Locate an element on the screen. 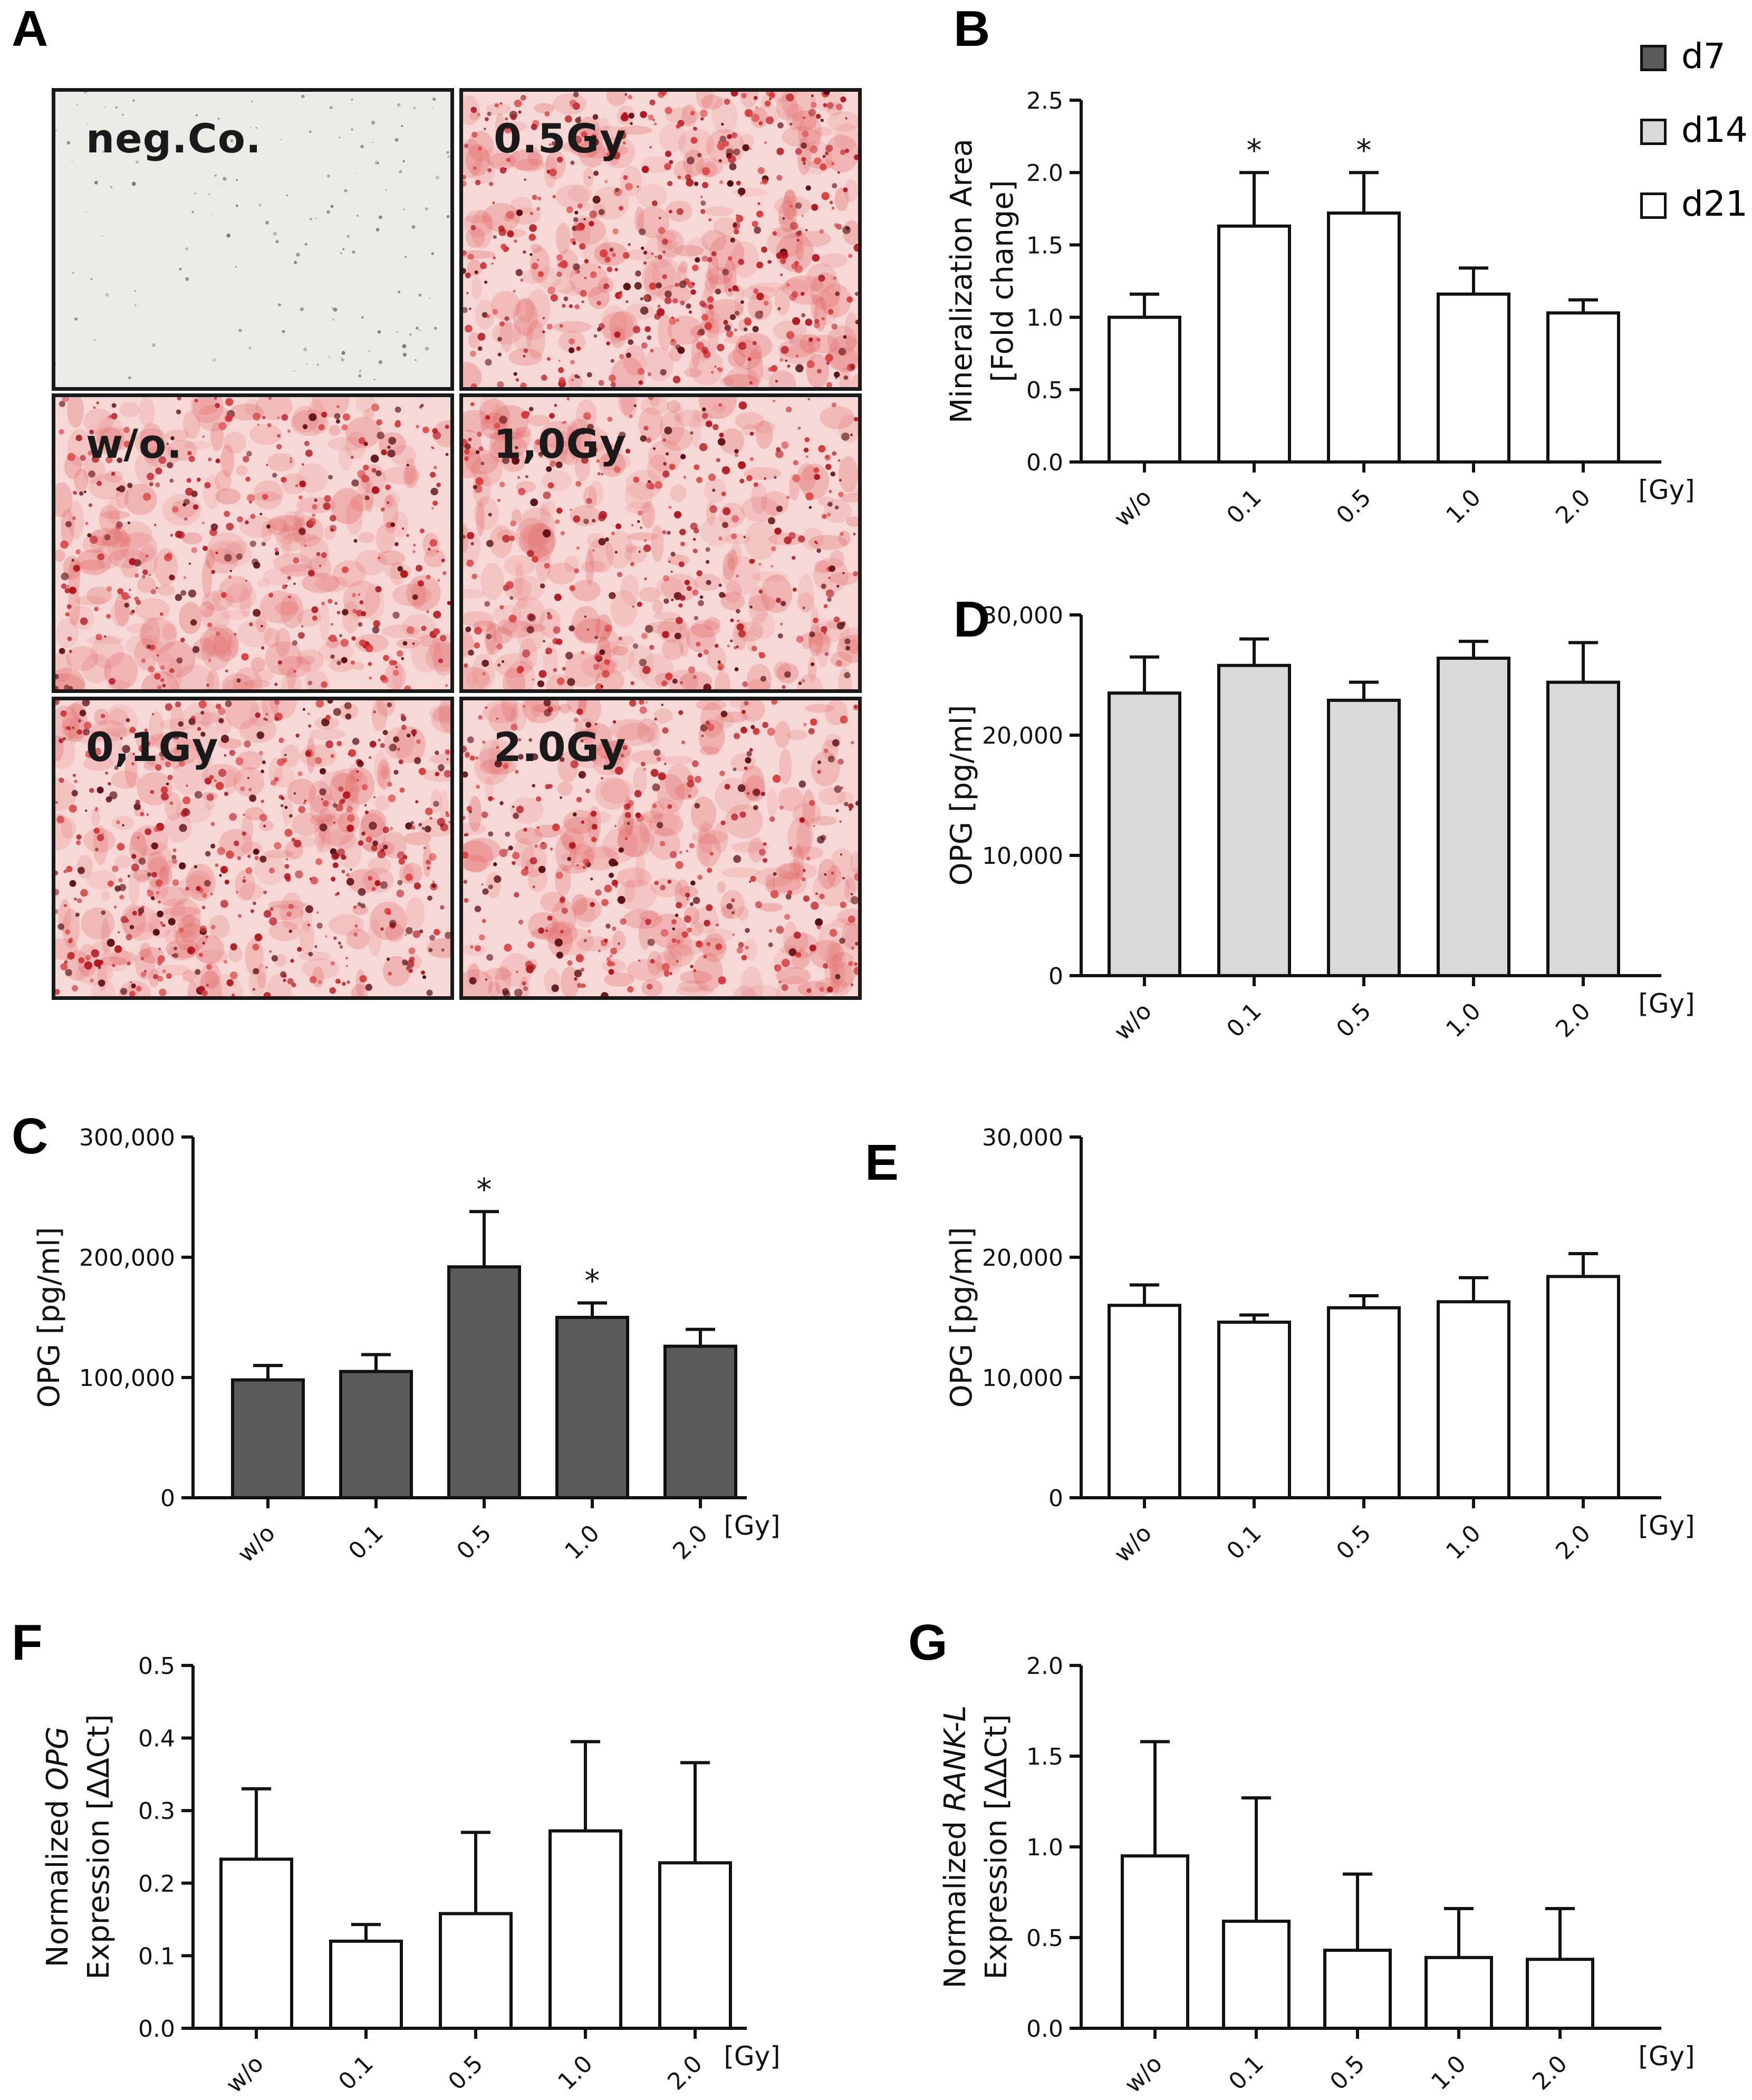 The height and width of the screenshot is (2100, 1752). micrograph-1-0gy: 1,0Gy is located at coordinates (660, 543).